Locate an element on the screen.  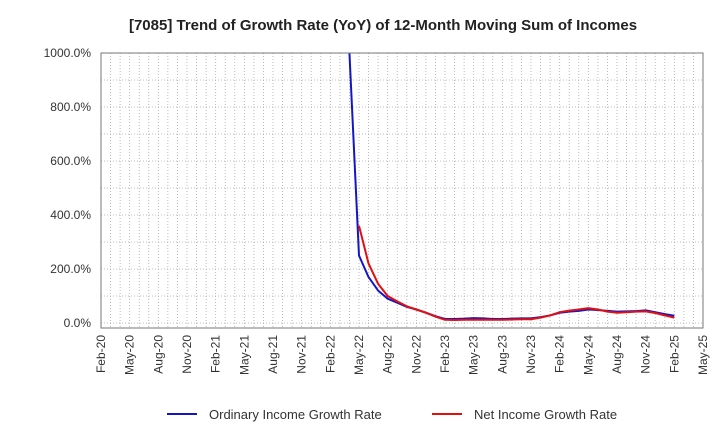
y-axis-labels: 0.0% 200.0% 400.0% 600.0% 800.0% 1000.0% is located at coordinates (68, 188).